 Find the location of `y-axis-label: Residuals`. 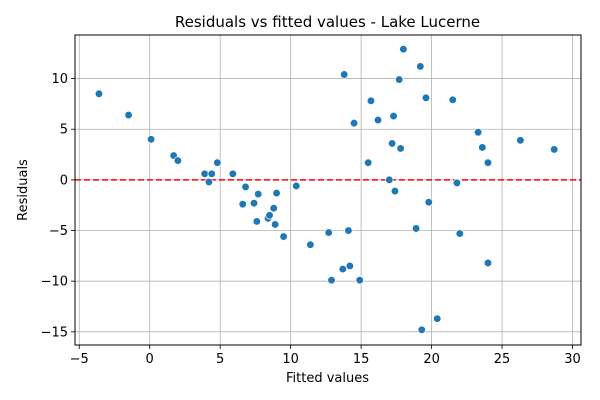

y-axis-label: Residuals is located at coordinates (23, 190).